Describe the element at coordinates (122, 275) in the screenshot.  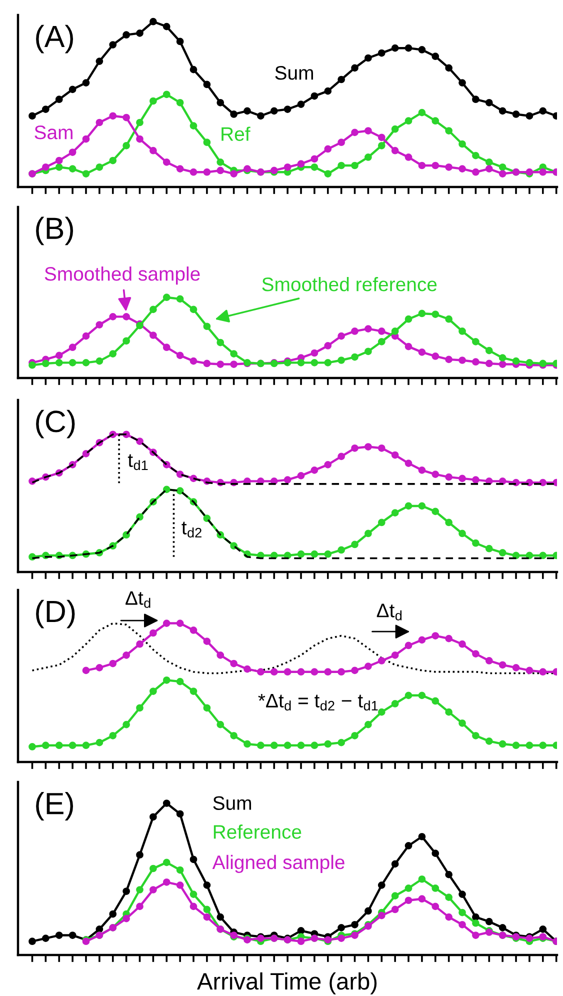
I see `series-label: Smoothed sample` at that location.